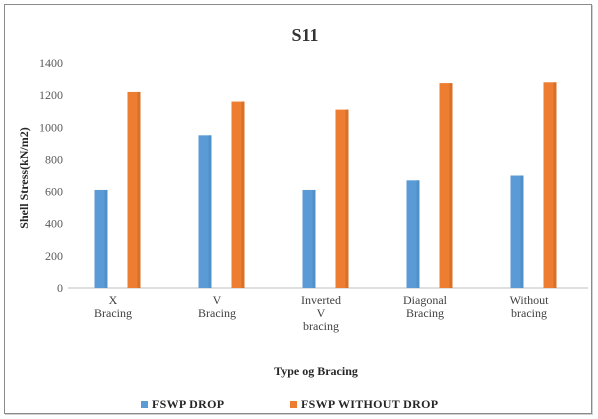 The image size is (598, 419). Describe the element at coordinates (425, 300) in the screenshot. I see `category-label: Diagonal` at that location.